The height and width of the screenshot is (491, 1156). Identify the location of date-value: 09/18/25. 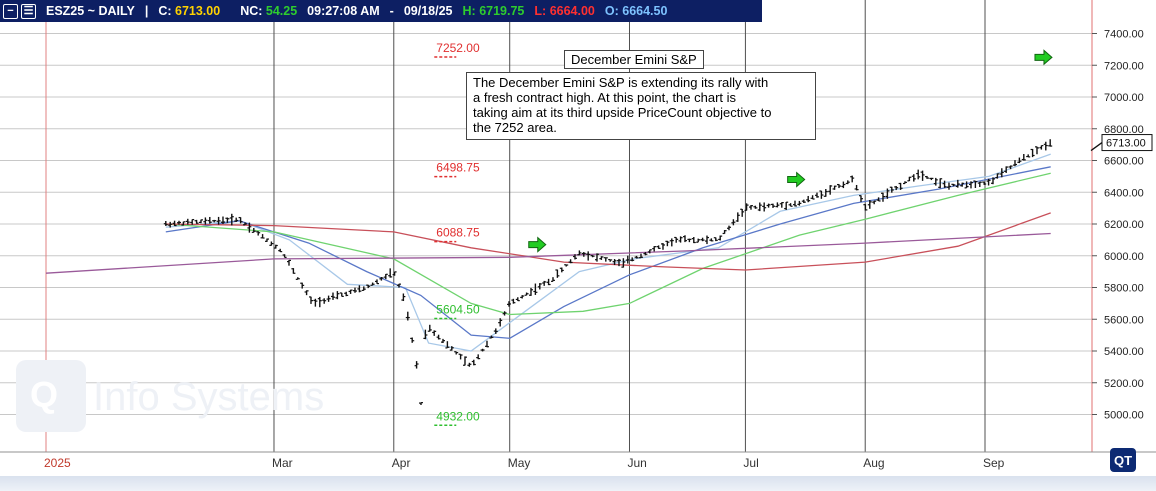
(428, 11).